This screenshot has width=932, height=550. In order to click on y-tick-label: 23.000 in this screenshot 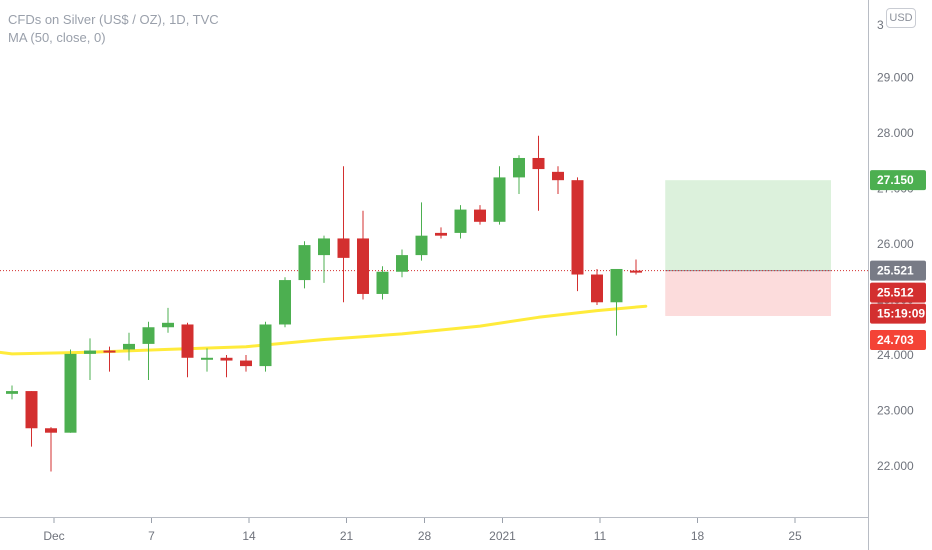, I will do `click(895, 411)`.